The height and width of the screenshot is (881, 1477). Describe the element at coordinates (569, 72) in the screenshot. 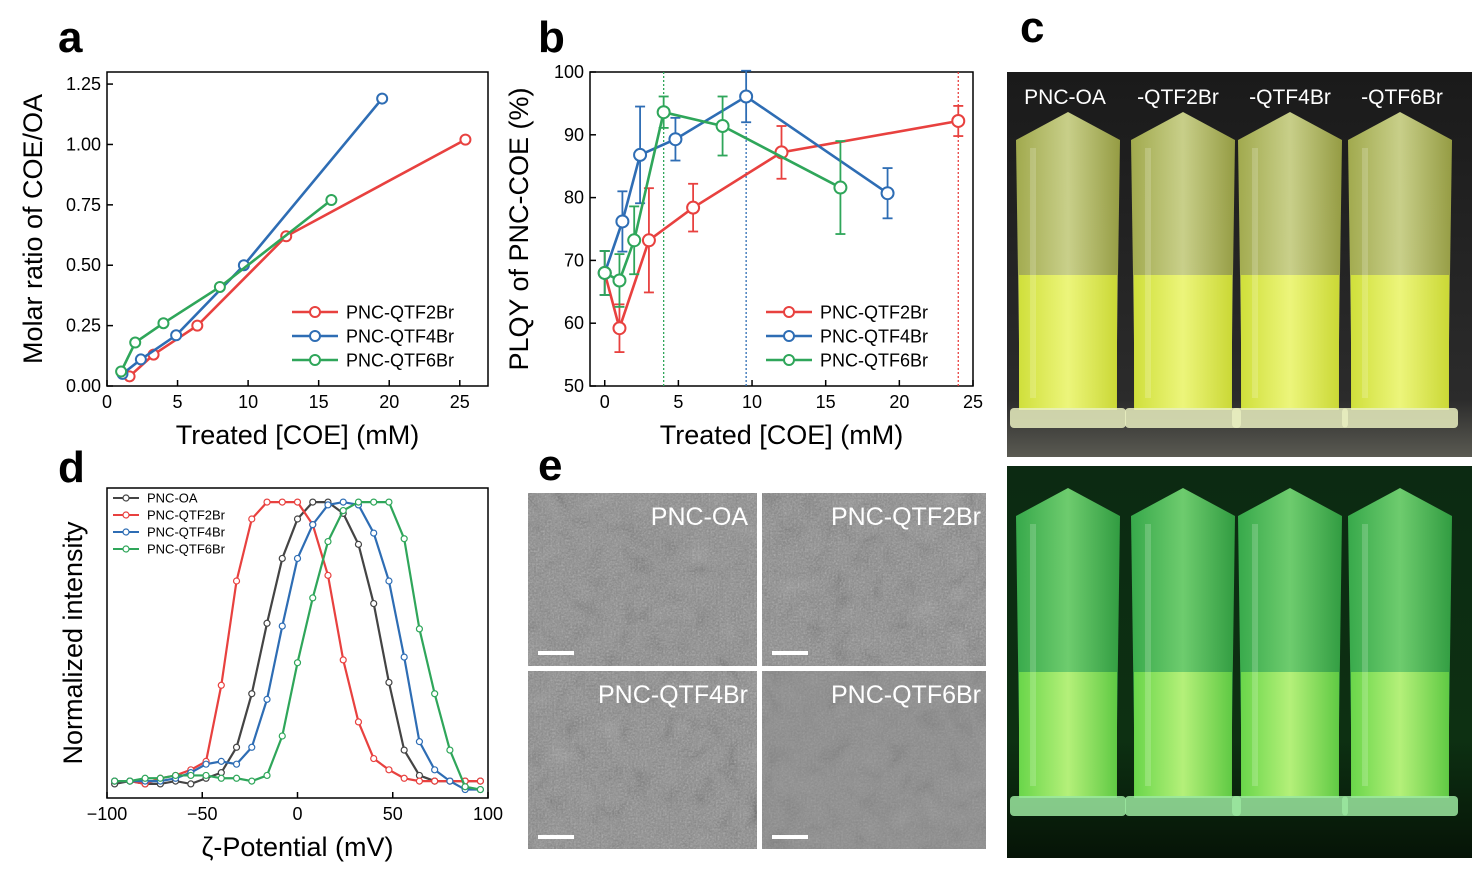

I see `y-tick-label: 100` at that location.